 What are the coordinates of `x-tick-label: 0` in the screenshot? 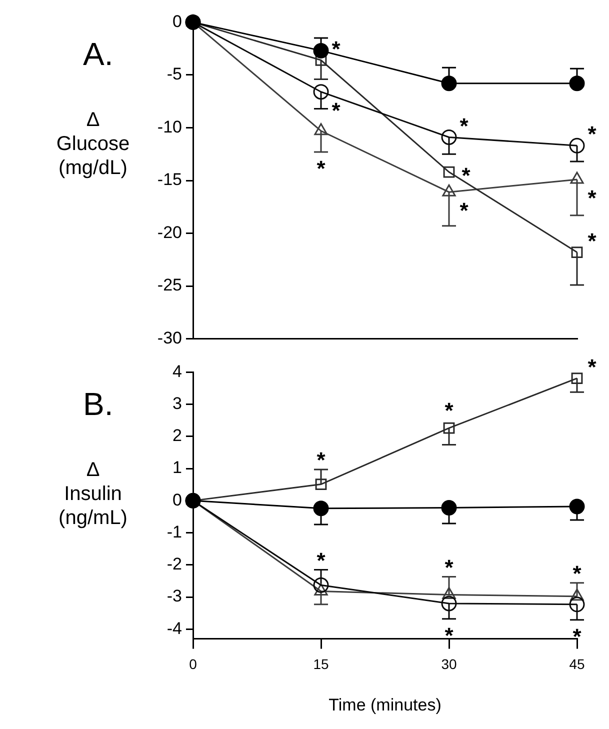 It's located at (193, 664).